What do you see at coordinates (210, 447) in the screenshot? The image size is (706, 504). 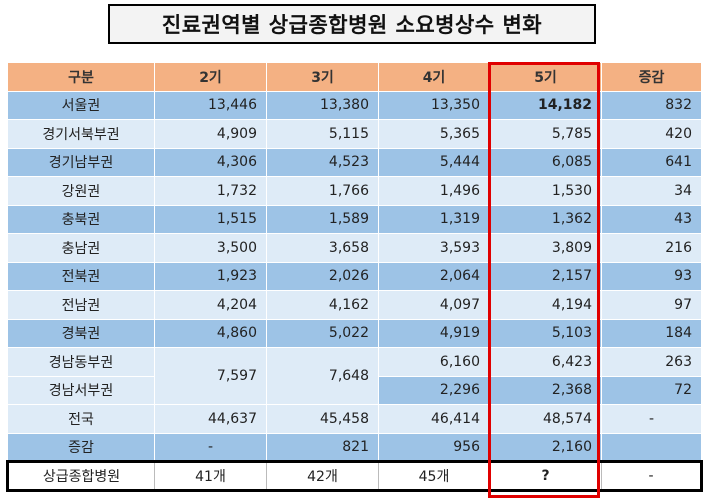 I see `value-cell: -` at bounding box center [210, 447].